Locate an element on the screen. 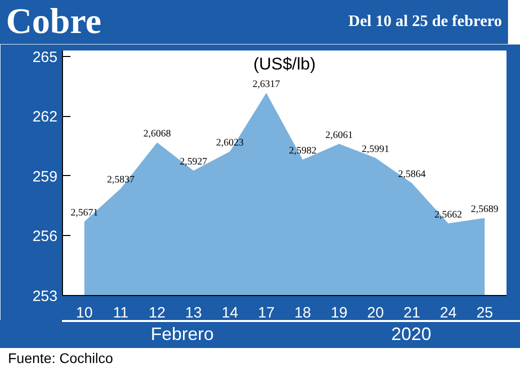 This screenshot has width=520, height=390. data-label: 2,6317 is located at coordinates (266, 84).